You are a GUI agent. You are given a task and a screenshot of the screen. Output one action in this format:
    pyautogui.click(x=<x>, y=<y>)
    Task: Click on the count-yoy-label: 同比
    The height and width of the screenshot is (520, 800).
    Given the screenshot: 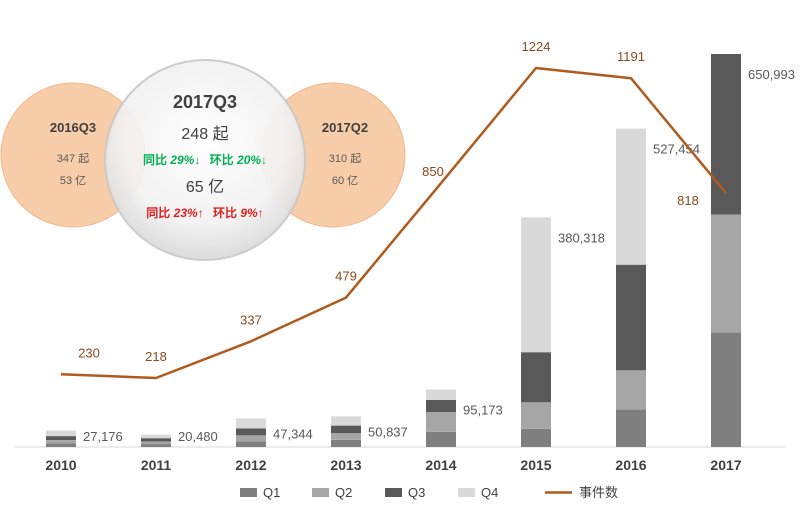 What is the action you would take?
    pyautogui.click(x=155, y=159)
    